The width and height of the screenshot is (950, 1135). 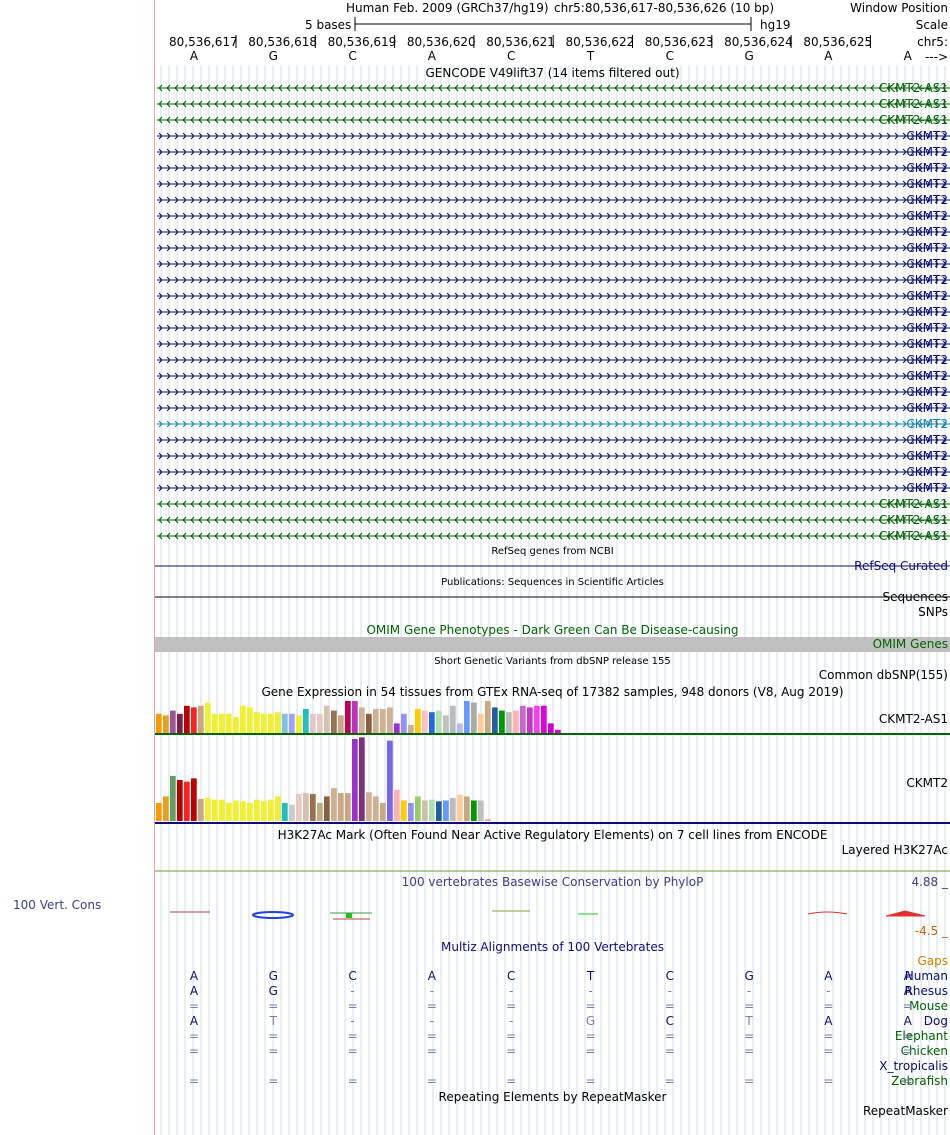 What do you see at coordinates (935, 1021) in the screenshot?
I see `multiz-species-label: Dog` at bounding box center [935, 1021].